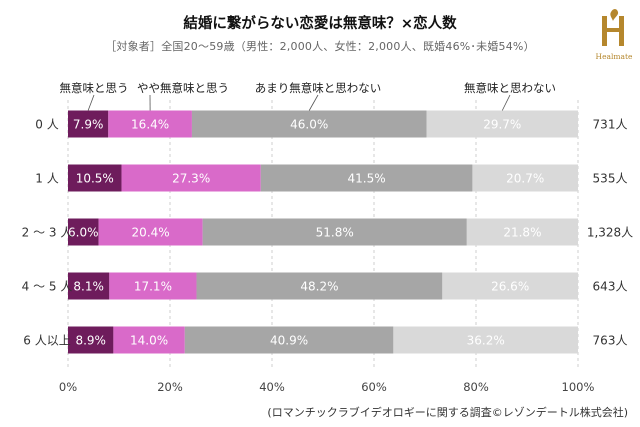  What do you see at coordinates (447, 412) in the screenshot?
I see `source-footnote: (ロマンチックラブイデオロギーに関する調査©レゾンデートル株式会社)` at bounding box center [447, 412].